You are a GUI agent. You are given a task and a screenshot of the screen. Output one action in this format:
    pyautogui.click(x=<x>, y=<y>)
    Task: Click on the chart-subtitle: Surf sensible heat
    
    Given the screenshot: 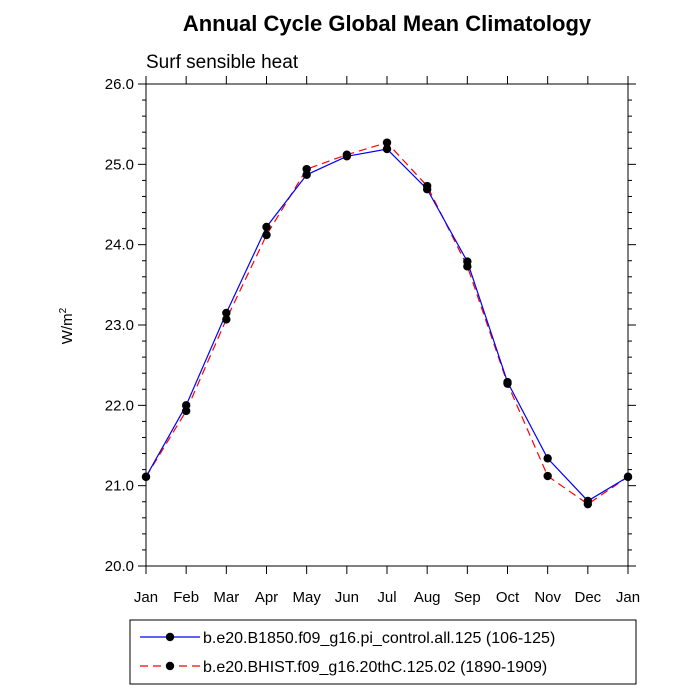 What is the action you would take?
    pyautogui.click(x=222, y=62)
    